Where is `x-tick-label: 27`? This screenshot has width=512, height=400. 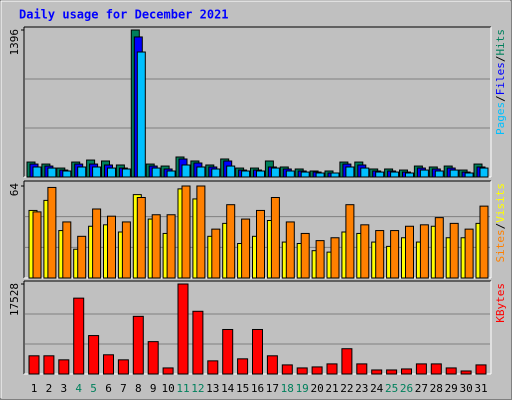 x-tick-label: 27 is located at coordinates (421, 388).